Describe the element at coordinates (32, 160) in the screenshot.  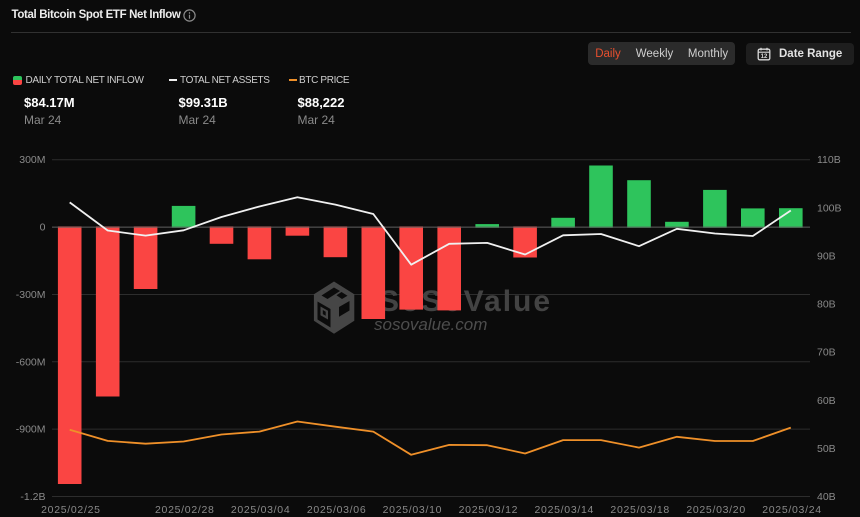
I see `svg-text: 300M` at that location.